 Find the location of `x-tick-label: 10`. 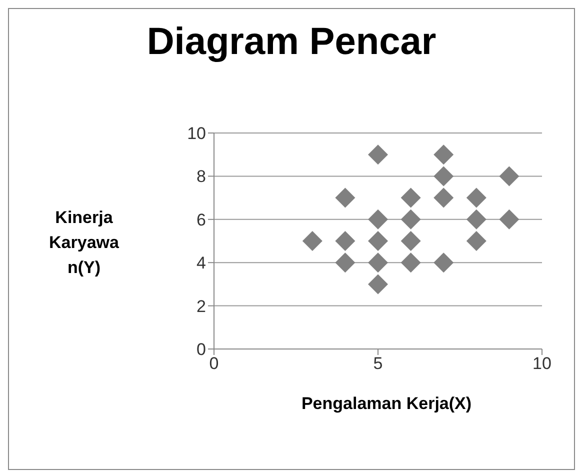

x-tick-label: 10 is located at coordinates (542, 364).